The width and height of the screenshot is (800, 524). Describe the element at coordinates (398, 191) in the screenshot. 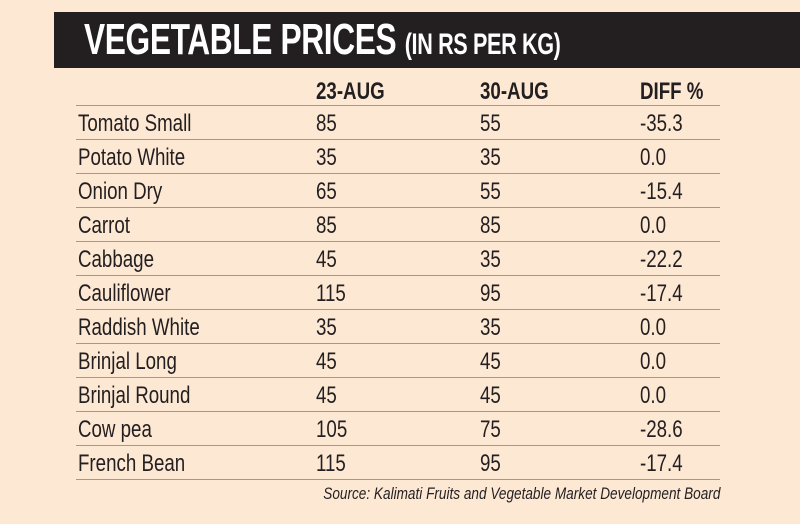

I see `table-row: Onion Dry 65 55 -15.4` at that location.